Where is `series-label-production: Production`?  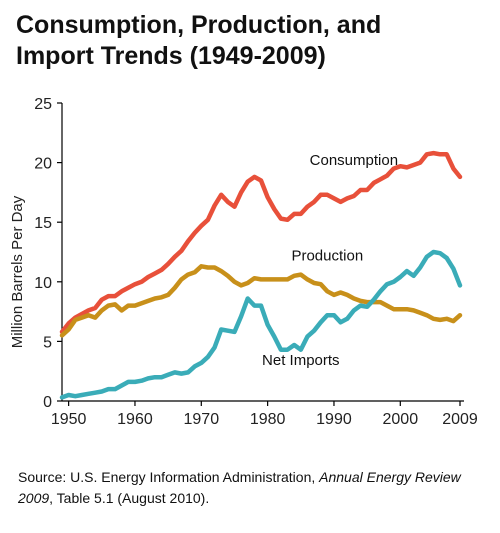
series-label-production: Production is located at coordinates (327, 255).